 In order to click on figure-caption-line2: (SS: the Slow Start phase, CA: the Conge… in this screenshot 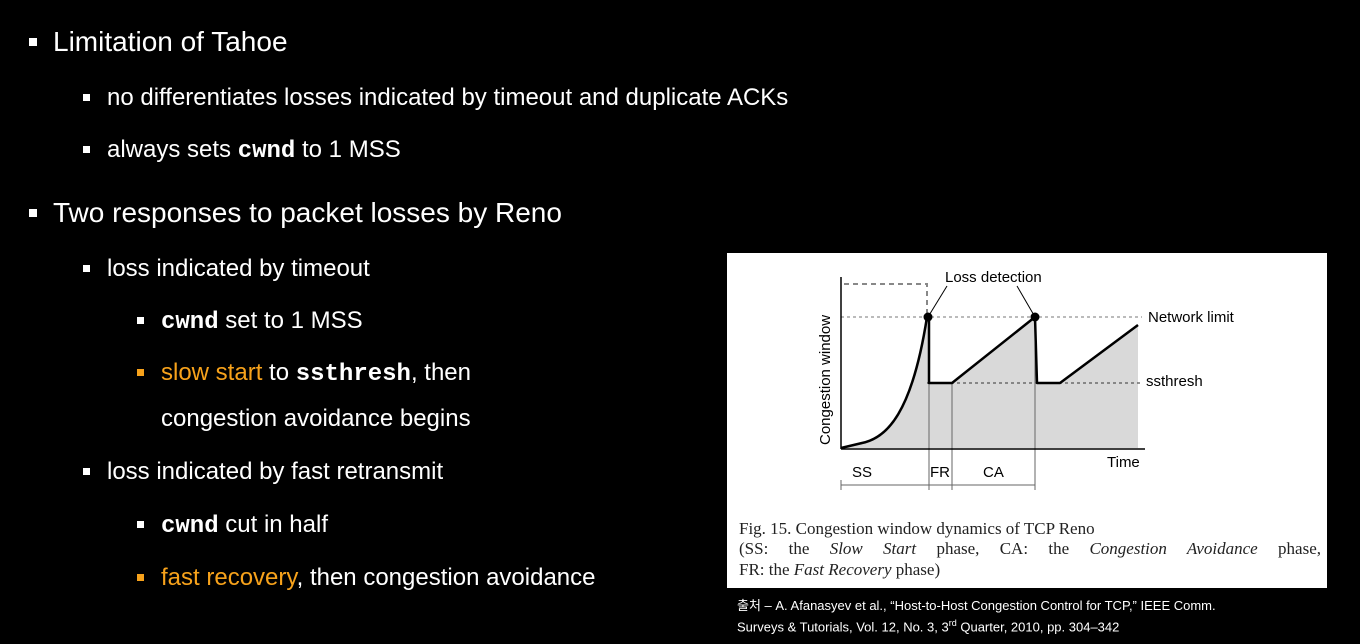, I will do `click(1030, 548)`.